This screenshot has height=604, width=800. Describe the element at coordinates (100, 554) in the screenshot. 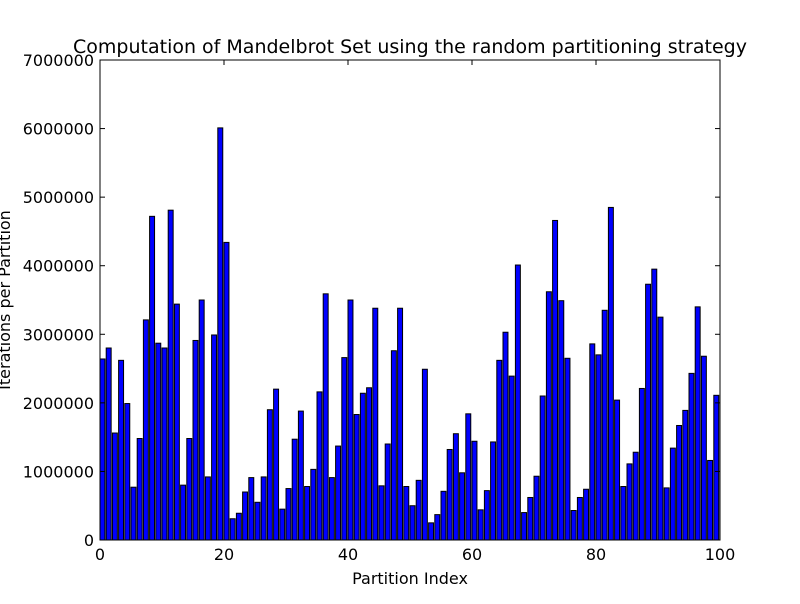

I see `x-tick-label: 0` at that location.